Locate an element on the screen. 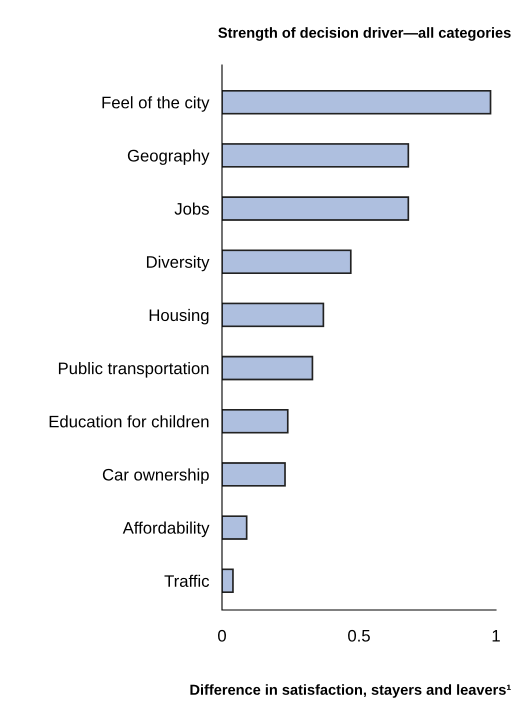 The width and height of the screenshot is (519, 716). y-tick-label: Housing is located at coordinates (179, 316).